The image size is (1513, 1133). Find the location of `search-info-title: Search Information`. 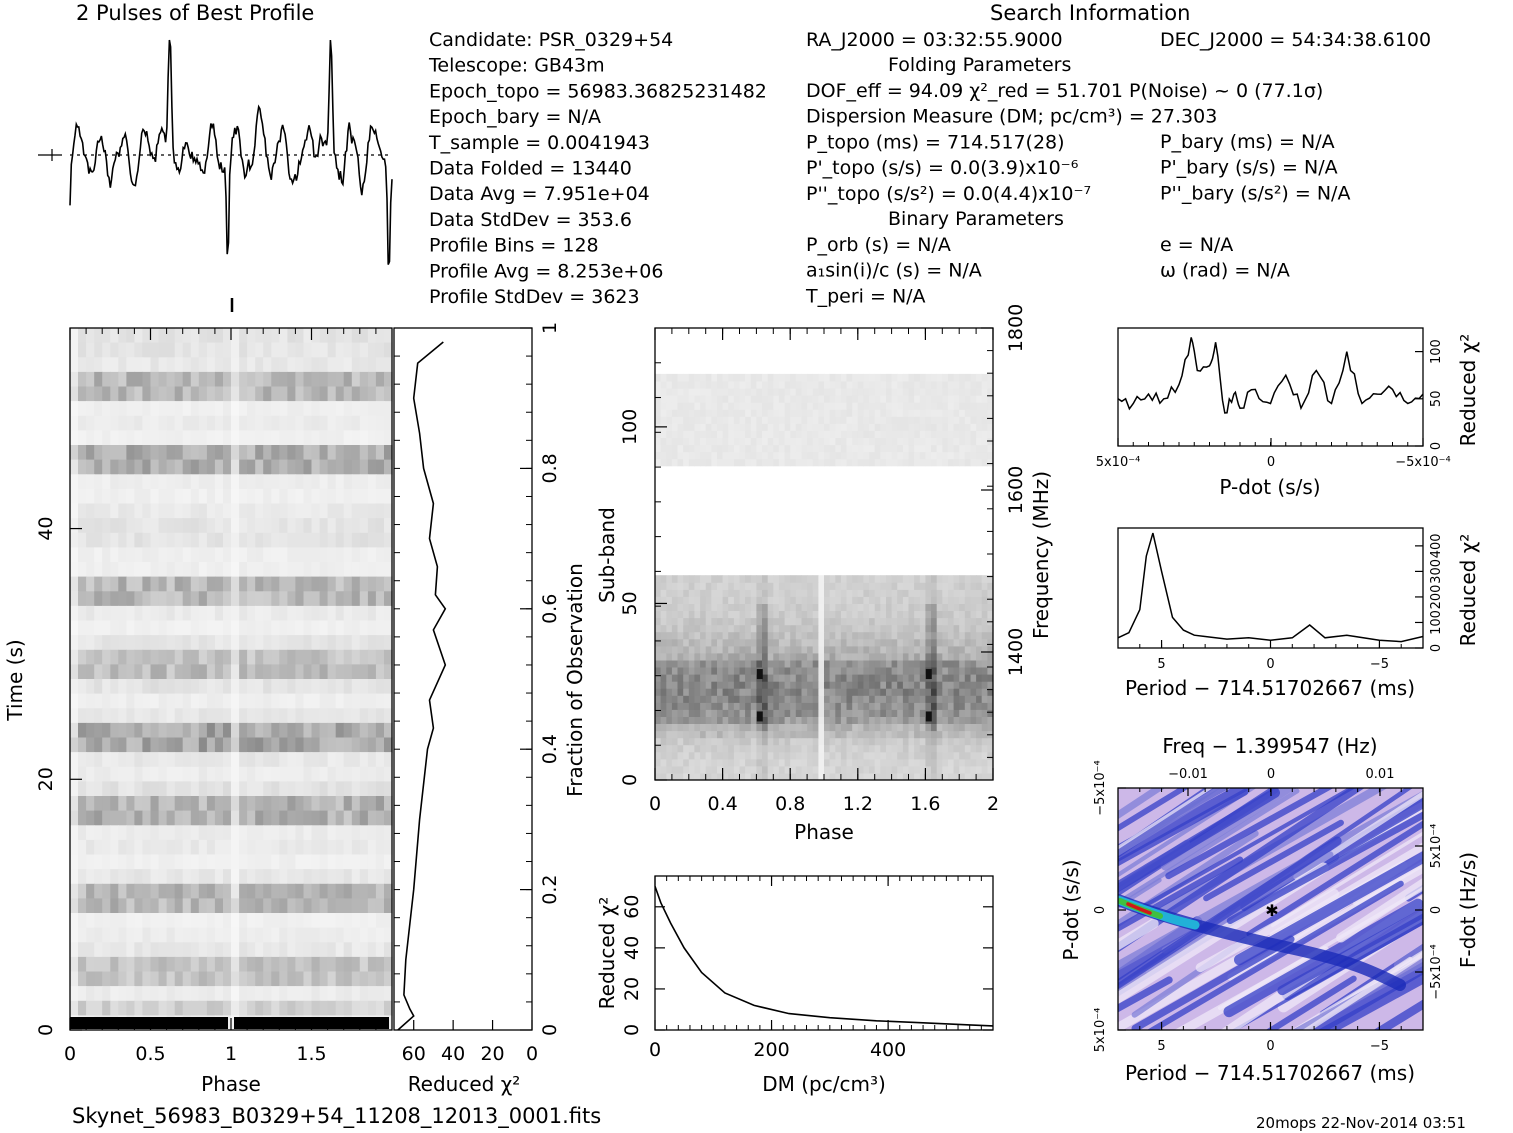

search-info-title: Search Information is located at coordinates (1090, 13).